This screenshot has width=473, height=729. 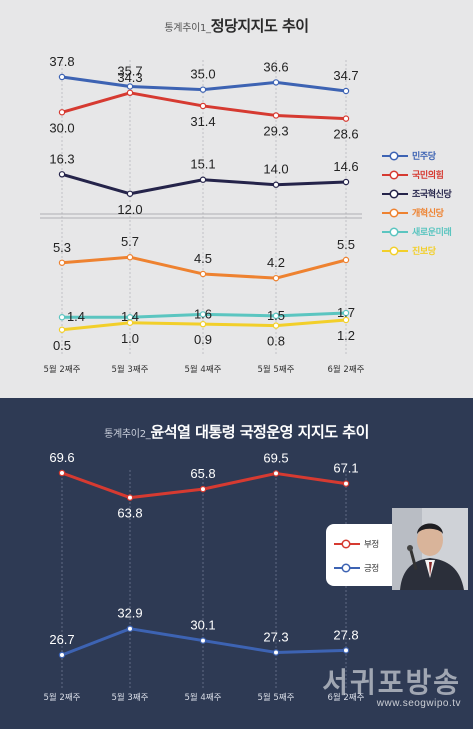 What do you see at coordinates (391, 682) in the screenshot?
I see `watermark-name: 서귀포방송` at bounding box center [391, 682].